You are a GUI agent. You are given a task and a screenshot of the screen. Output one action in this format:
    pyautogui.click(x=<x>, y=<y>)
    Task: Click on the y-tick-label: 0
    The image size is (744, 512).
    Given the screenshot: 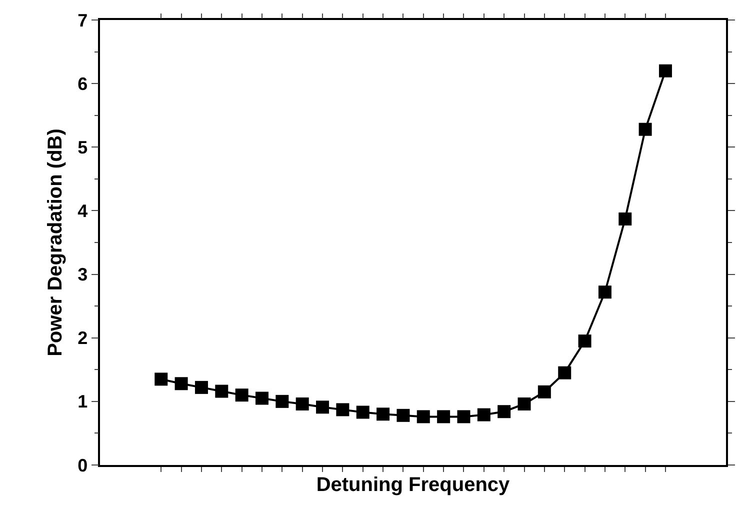 What is the action you would take?
    pyautogui.click(x=83, y=465)
    